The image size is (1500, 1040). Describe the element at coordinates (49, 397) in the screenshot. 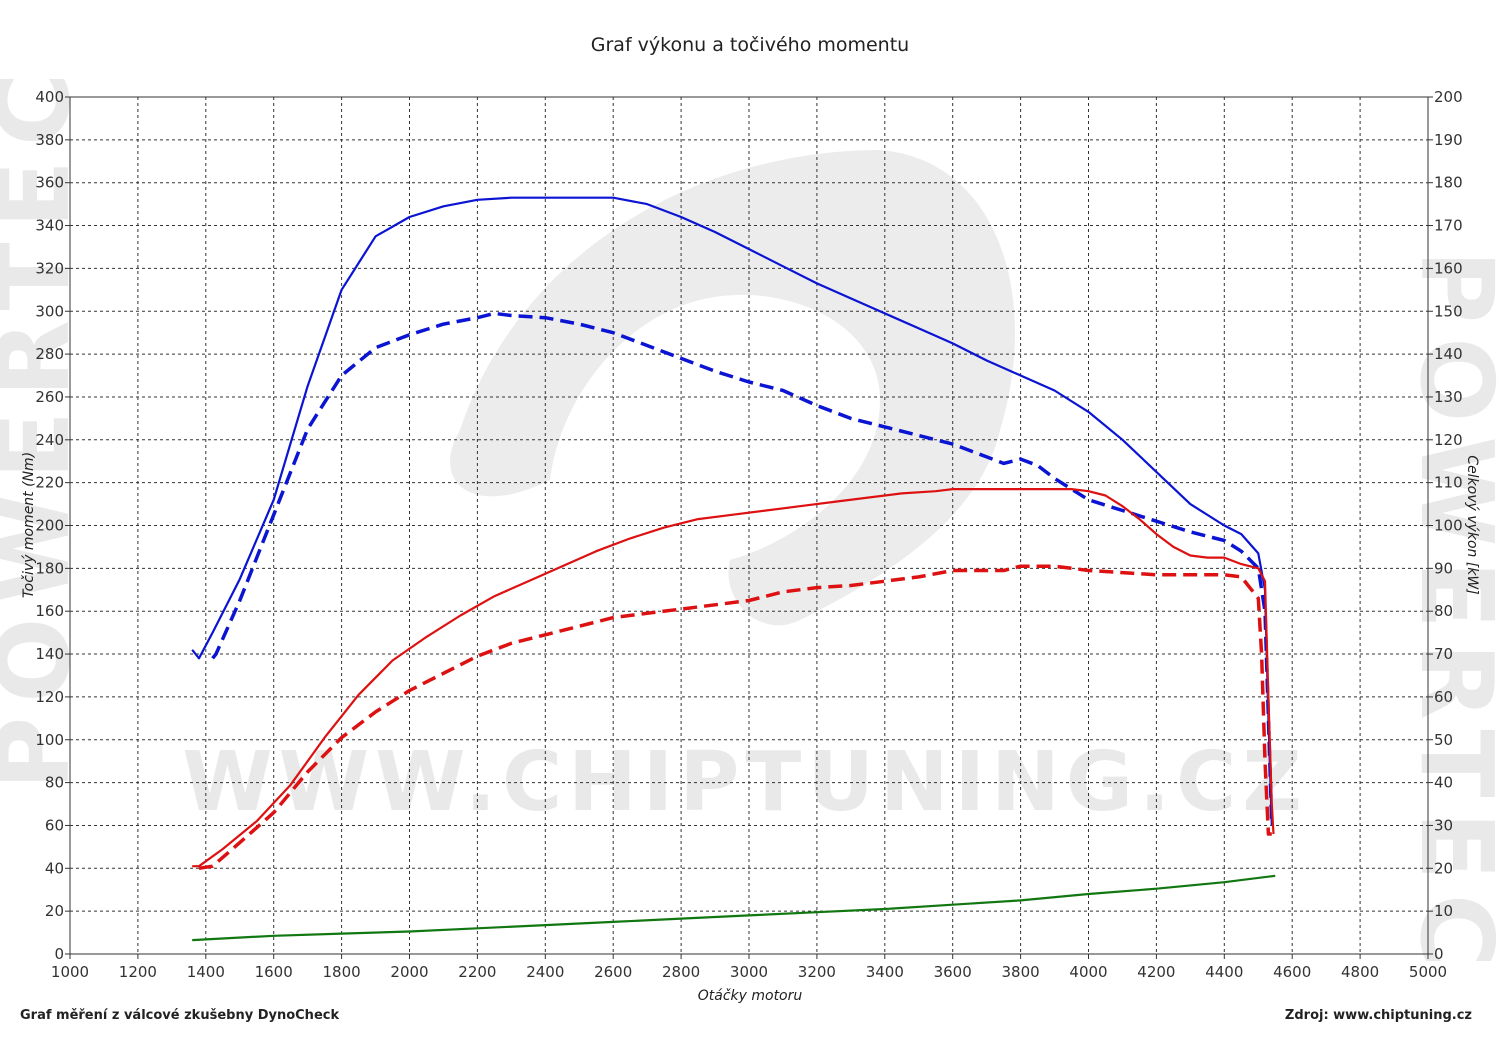

I see `y-tick-label: 260` at that location.